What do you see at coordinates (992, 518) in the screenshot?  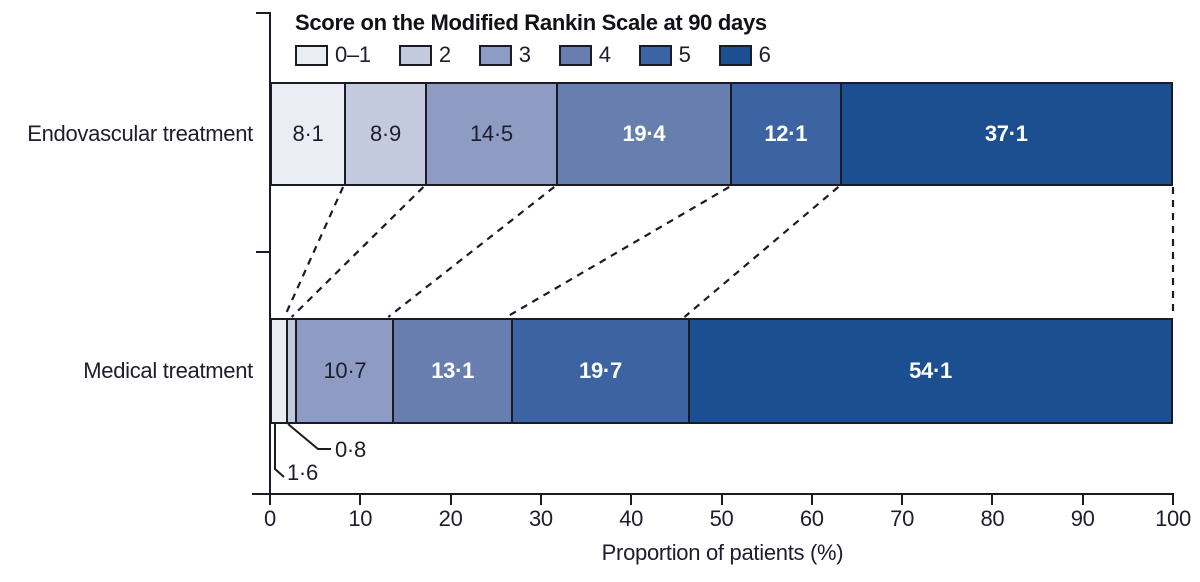 I see `x-tick-label: 80` at bounding box center [992, 518].